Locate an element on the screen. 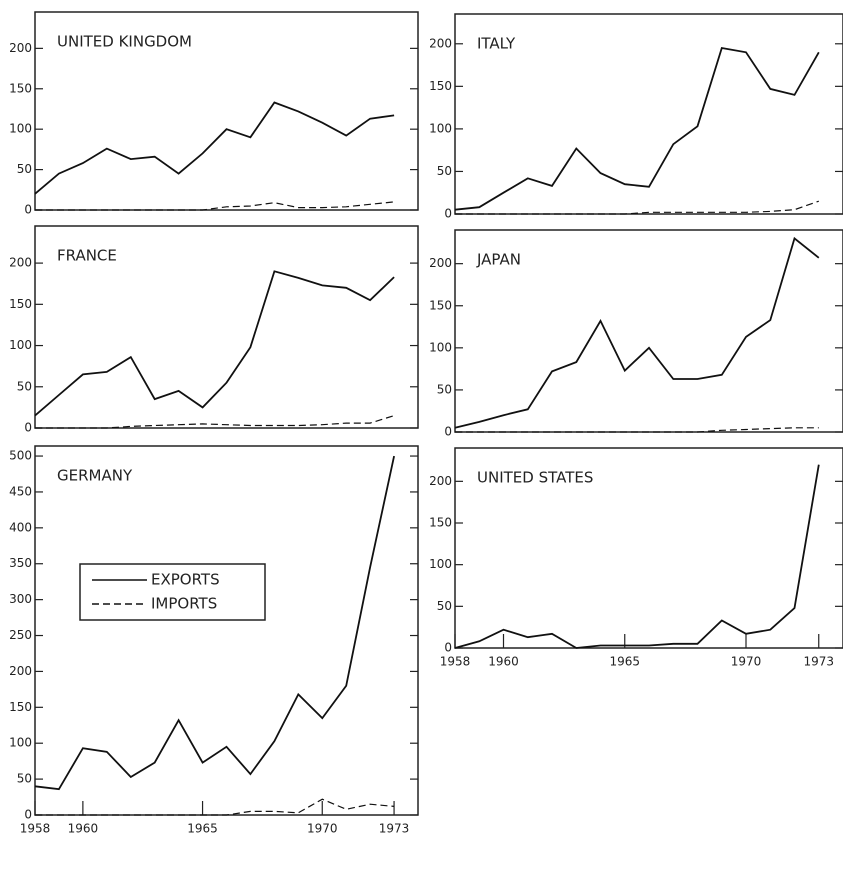 Image resolution: width=843 pixels, height=876 pixels. y-tick-label: 450 is located at coordinates (20, 491).